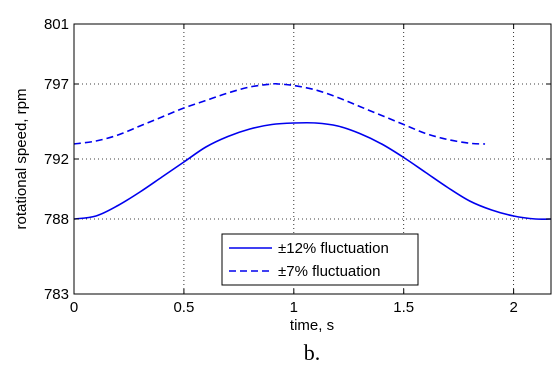  What do you see at coordinates (312, 352) in the screenshot?
I see `figure-caption: b.` at bounding box center [312, 352].